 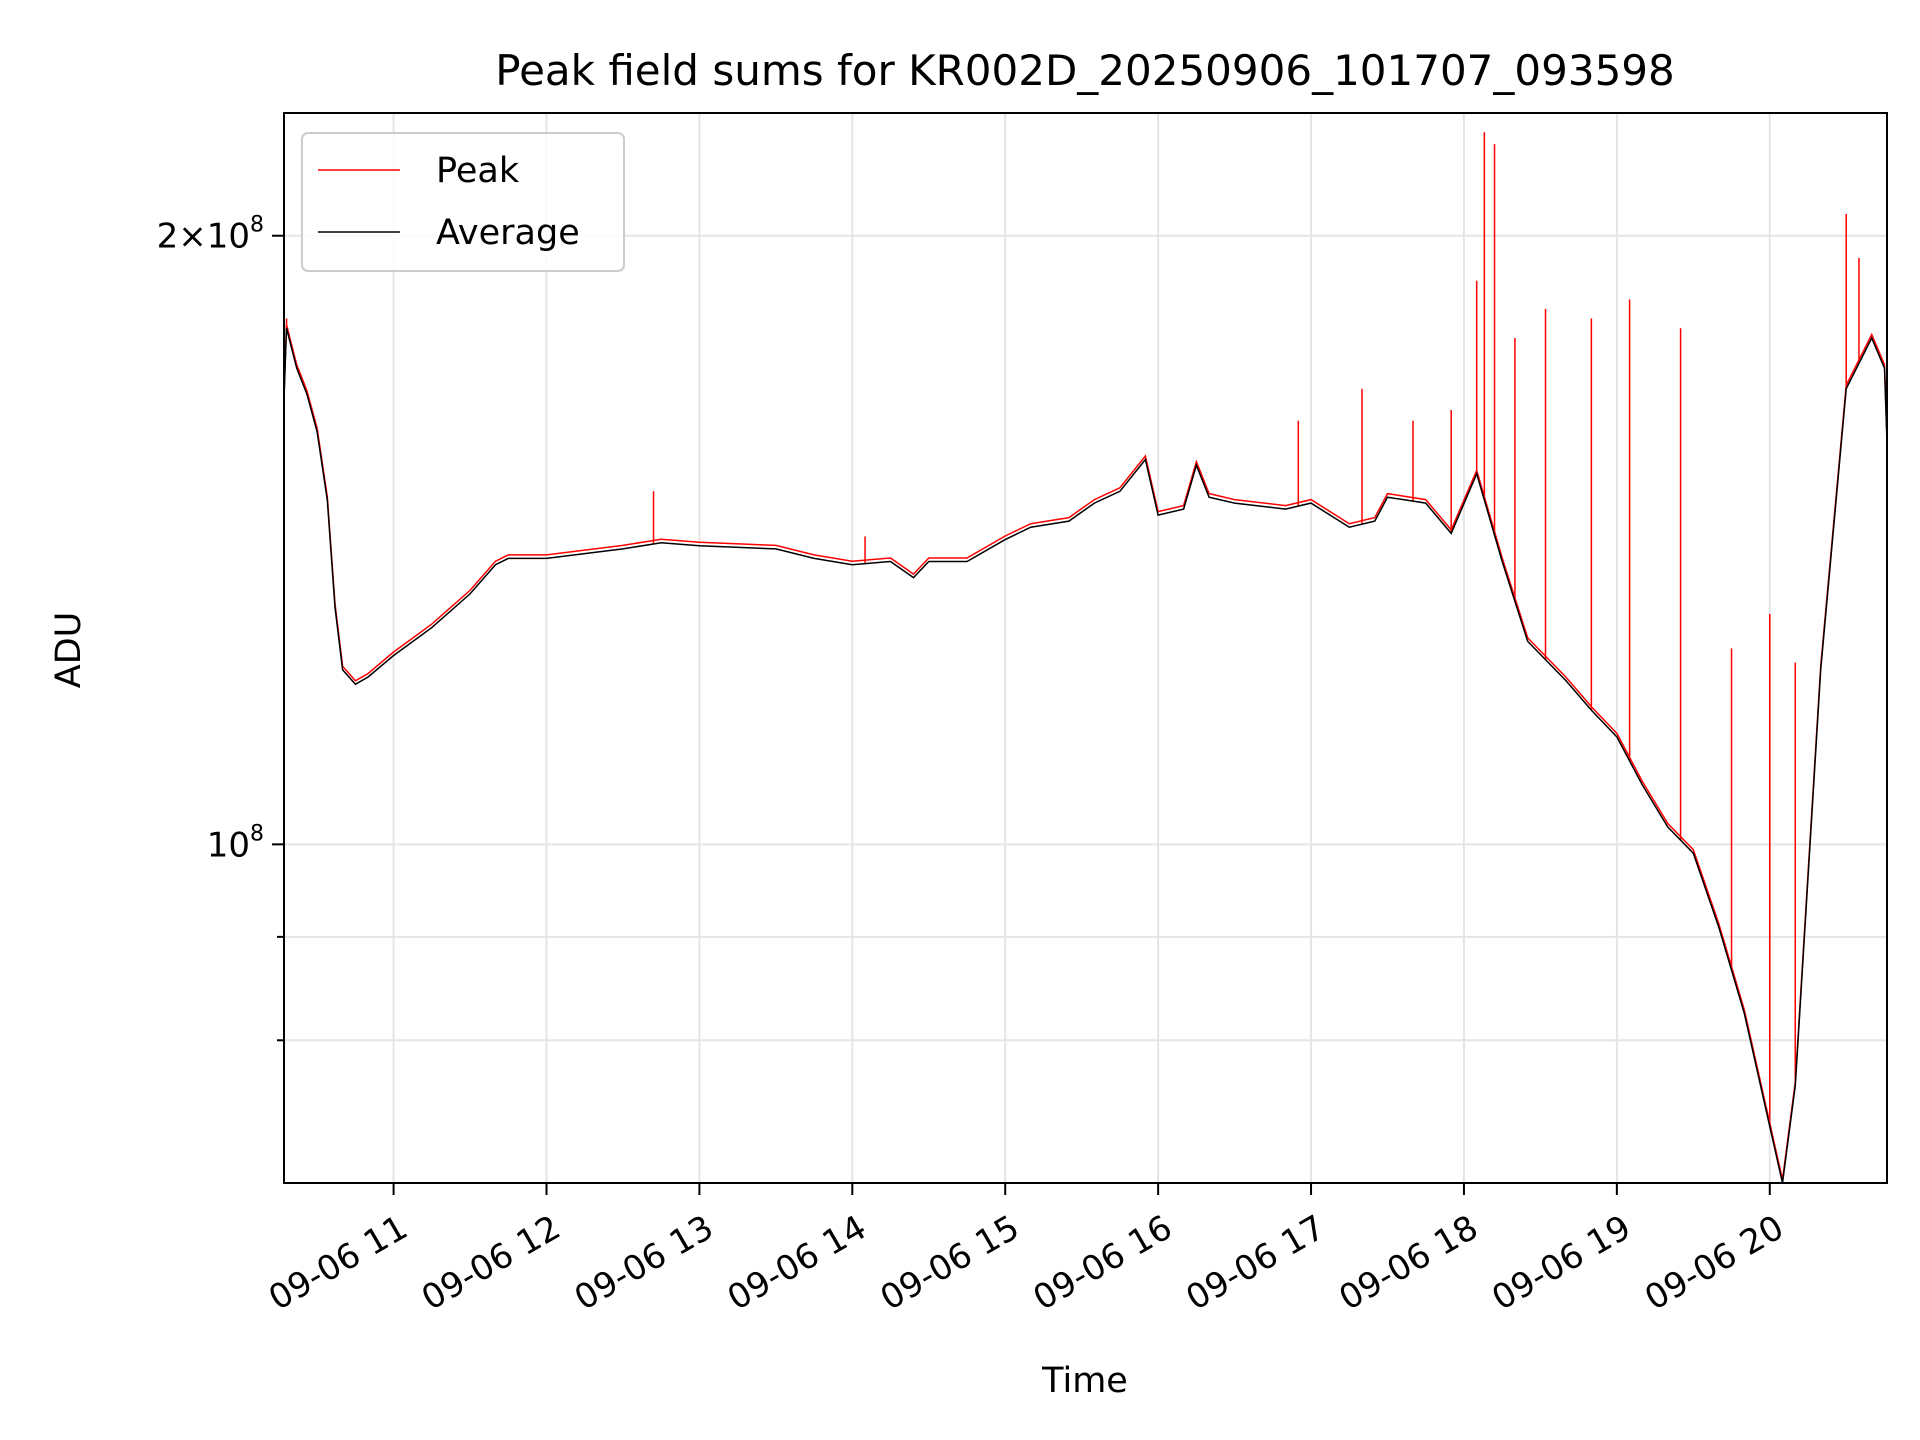 I want to click on x-tick-label: 09-06 20, so click(x=1714, y=1263).